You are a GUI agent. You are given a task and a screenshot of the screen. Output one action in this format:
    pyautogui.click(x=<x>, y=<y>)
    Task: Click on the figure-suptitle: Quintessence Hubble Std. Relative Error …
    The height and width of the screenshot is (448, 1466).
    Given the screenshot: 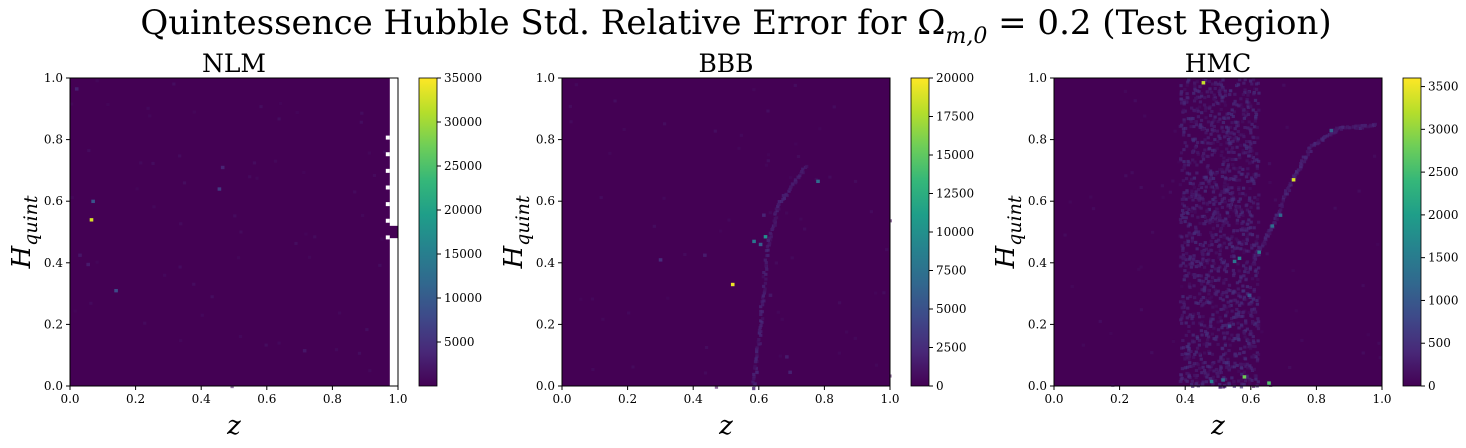 What is the action you would take?
    pyautogui.click(x=735, y=26)
    